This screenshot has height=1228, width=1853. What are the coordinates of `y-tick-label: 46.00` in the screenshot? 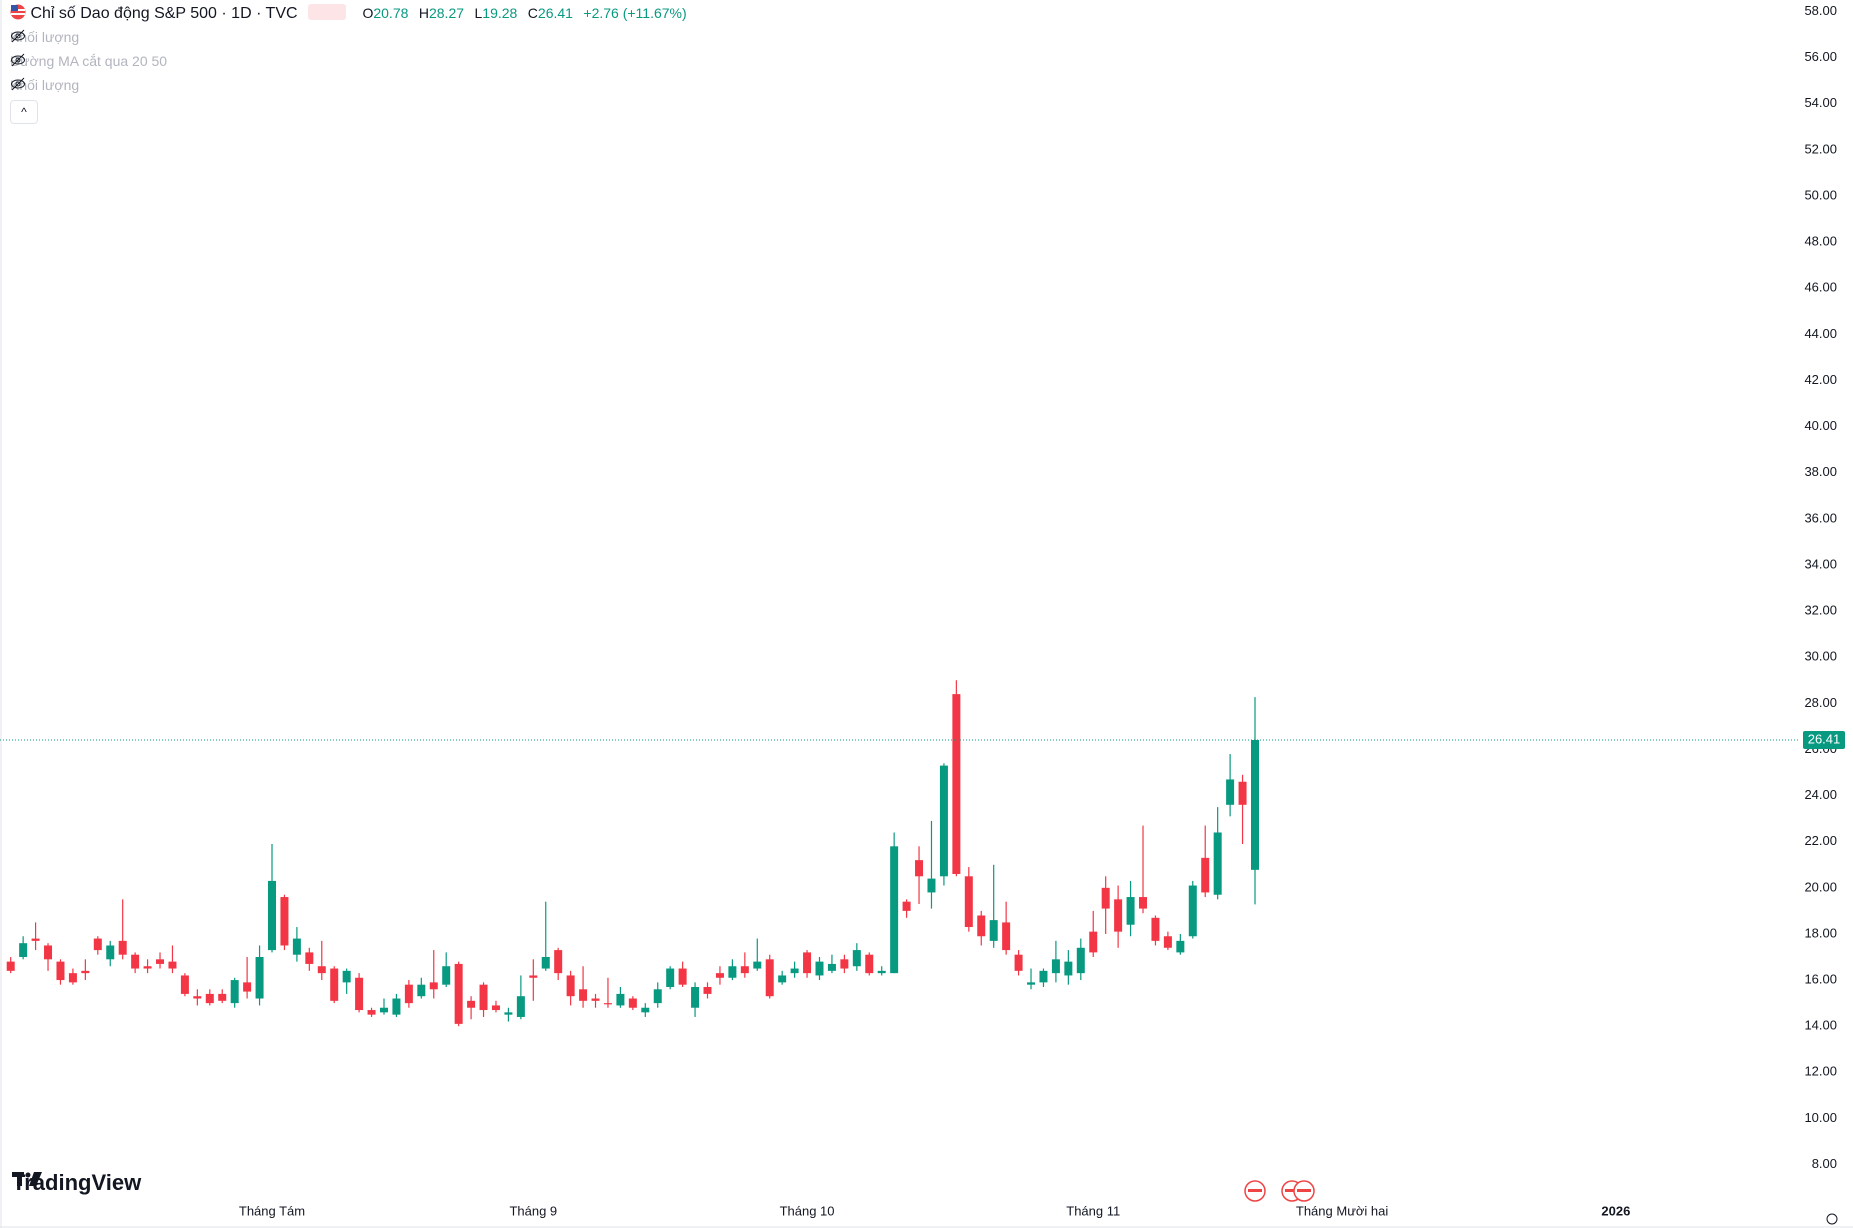 It's located at (1820, 287).